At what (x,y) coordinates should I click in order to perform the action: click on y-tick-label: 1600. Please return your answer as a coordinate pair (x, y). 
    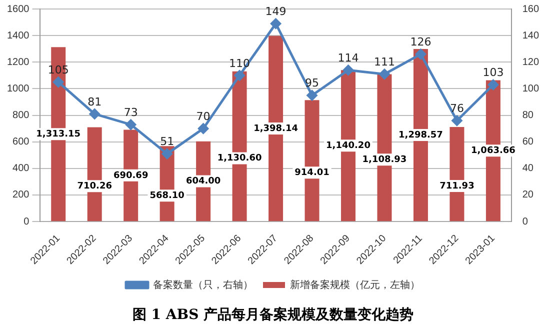
    Looking at the image, I should click on (18, 9).